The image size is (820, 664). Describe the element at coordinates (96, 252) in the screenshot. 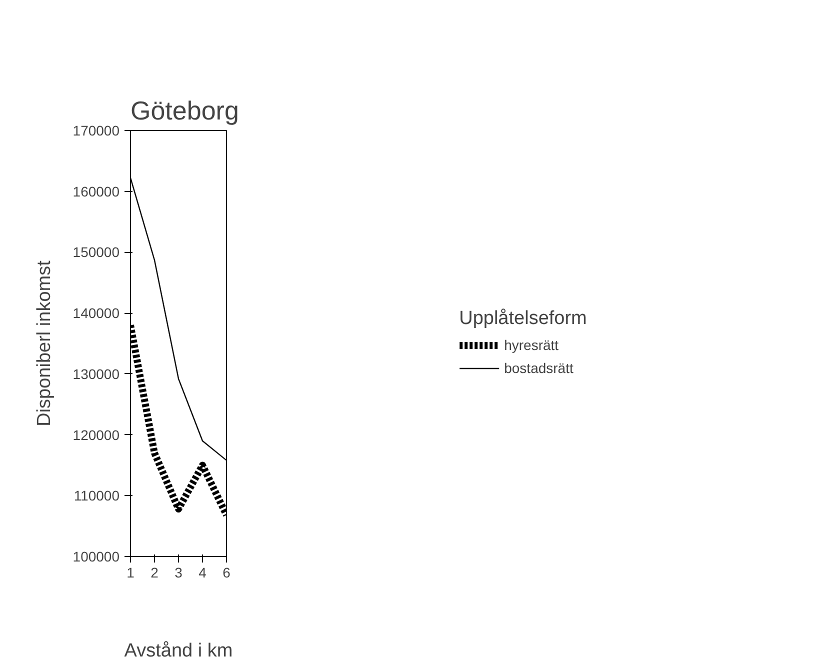

I see `y-tick-label: 150000` at that location.